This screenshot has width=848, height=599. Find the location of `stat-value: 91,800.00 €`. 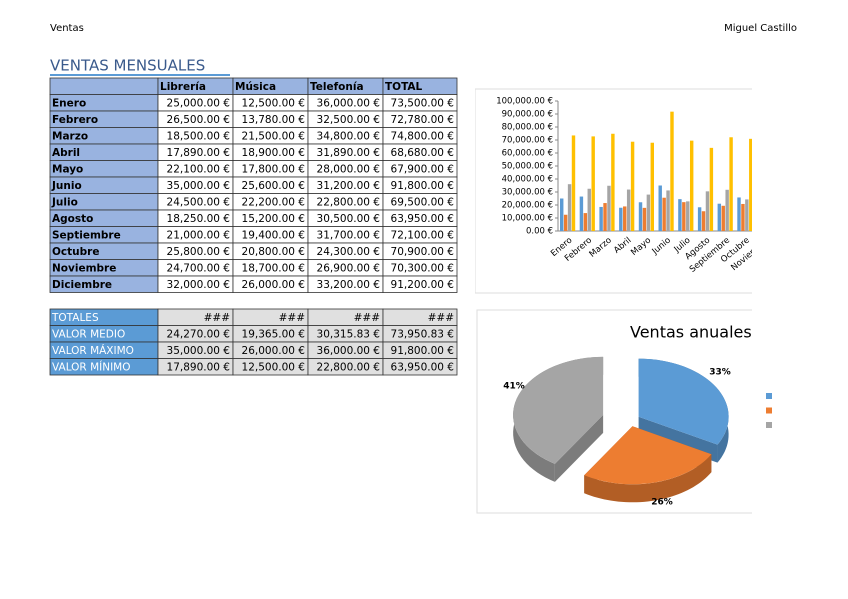

stat-value: 91,800.00 € is located at coordinates (422, 351).